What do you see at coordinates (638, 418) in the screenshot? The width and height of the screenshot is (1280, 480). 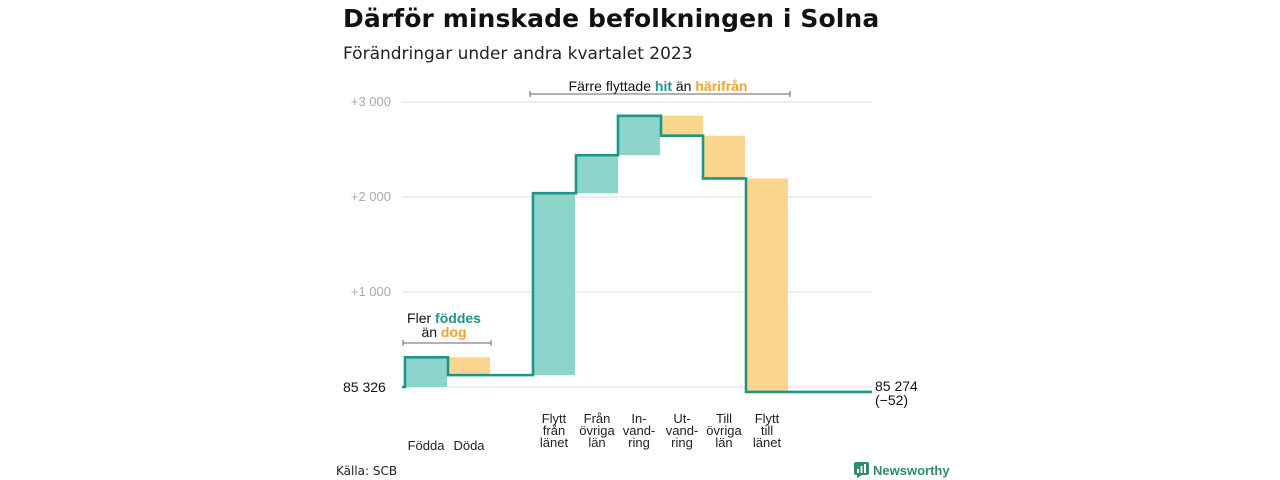 I see `category-label: In-` at bounding box center [638, 418].